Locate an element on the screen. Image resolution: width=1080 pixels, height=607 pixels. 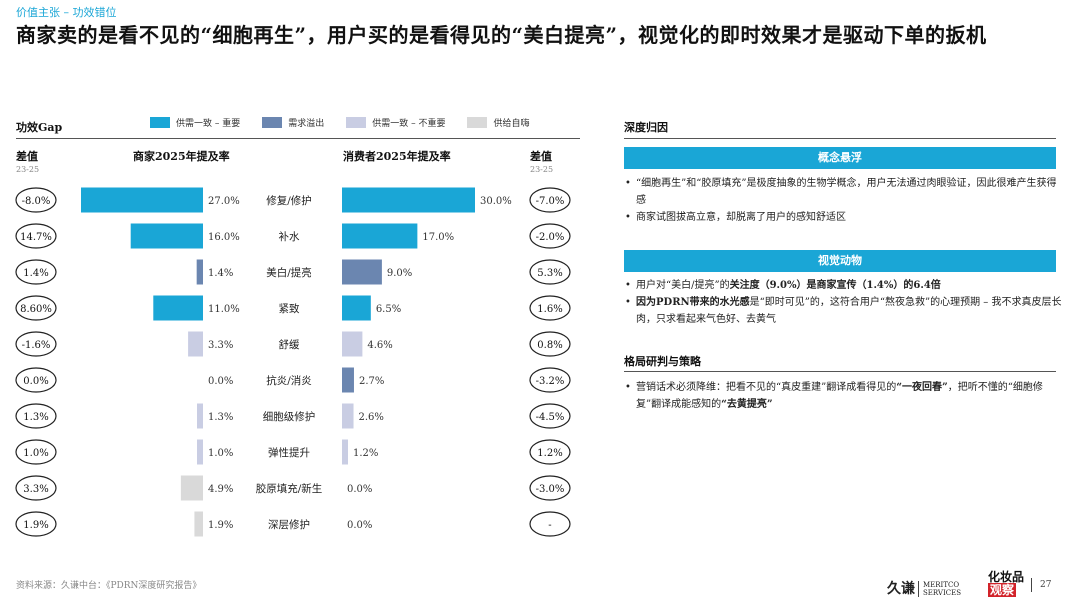
diff-left-value: 3.3% is located at coordinates (35, 489).